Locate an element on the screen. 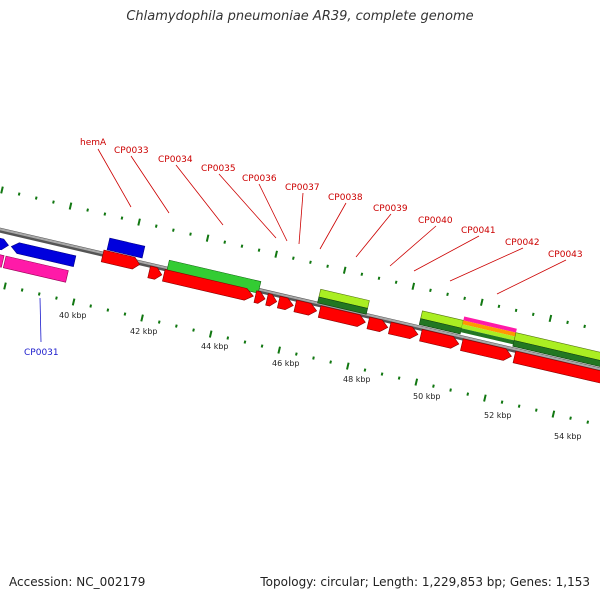 The image size is (600, 600). cds-cp0036 is located at coordinates (271, 300).